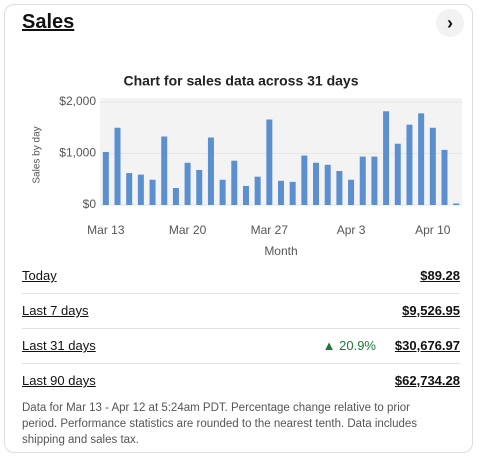 Image resolution: width=481 pixels, height=459 pixels. What do you see at coordinates (427, 380) in the screenshot?
I see `amount: $62,734.28` at bounding box center [427, 380].